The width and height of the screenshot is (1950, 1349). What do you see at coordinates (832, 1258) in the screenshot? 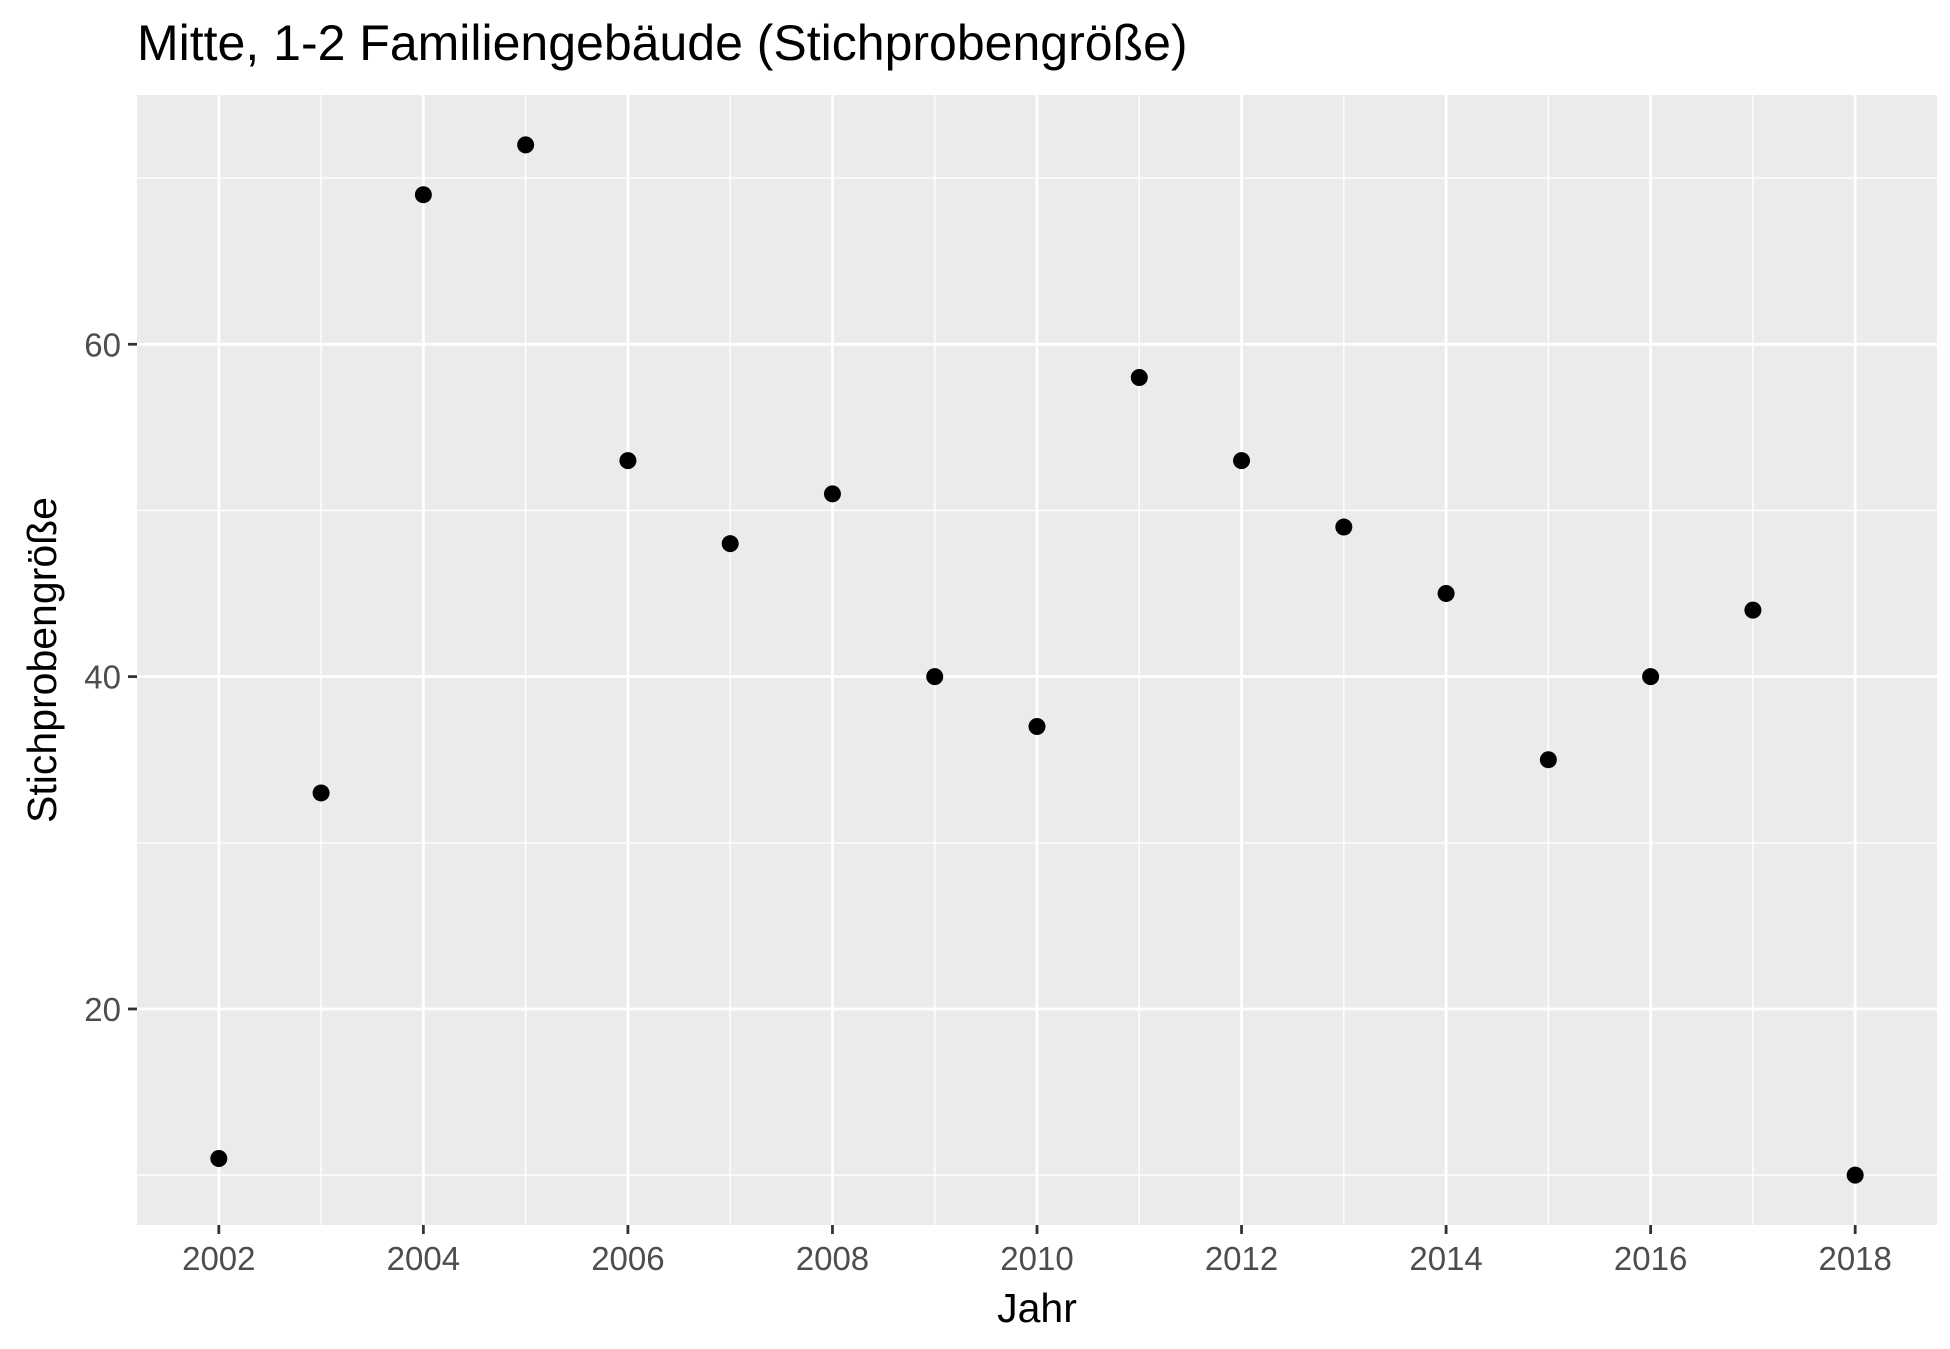
I see `x-tick-label: 2008` at bounding box center [832, 1258].